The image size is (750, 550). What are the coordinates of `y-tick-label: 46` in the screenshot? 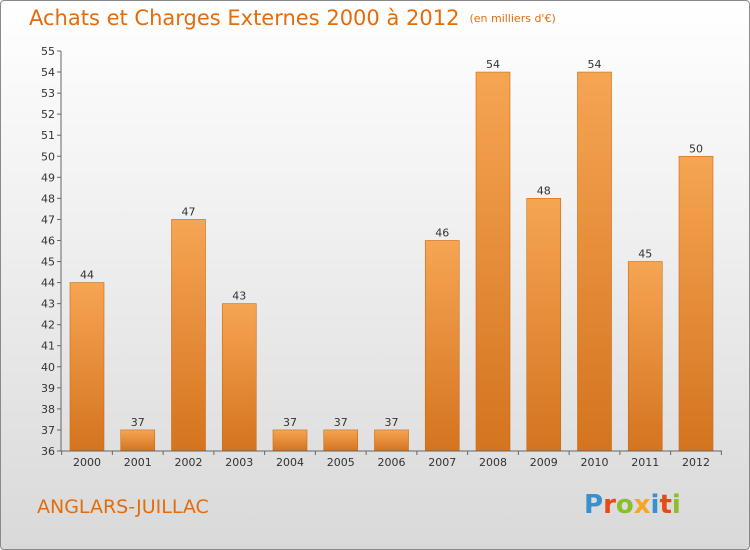 It's located at (48, 240).